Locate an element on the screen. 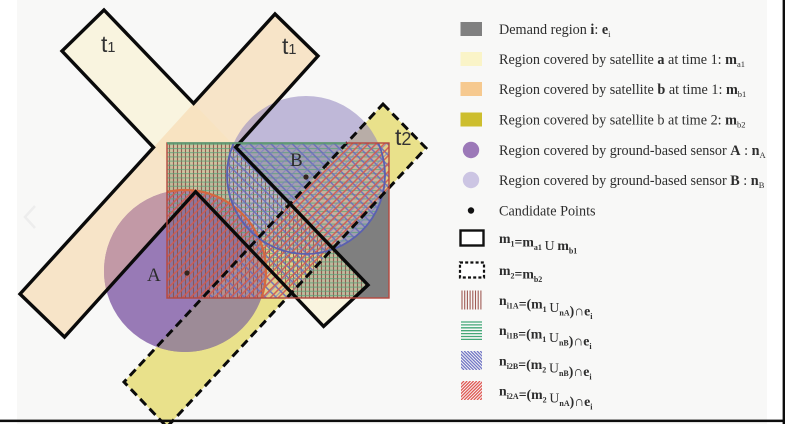 The width and height of the screenshot is (785, 424). svg-text: Candidate Points is located at coordinates (547, 211).